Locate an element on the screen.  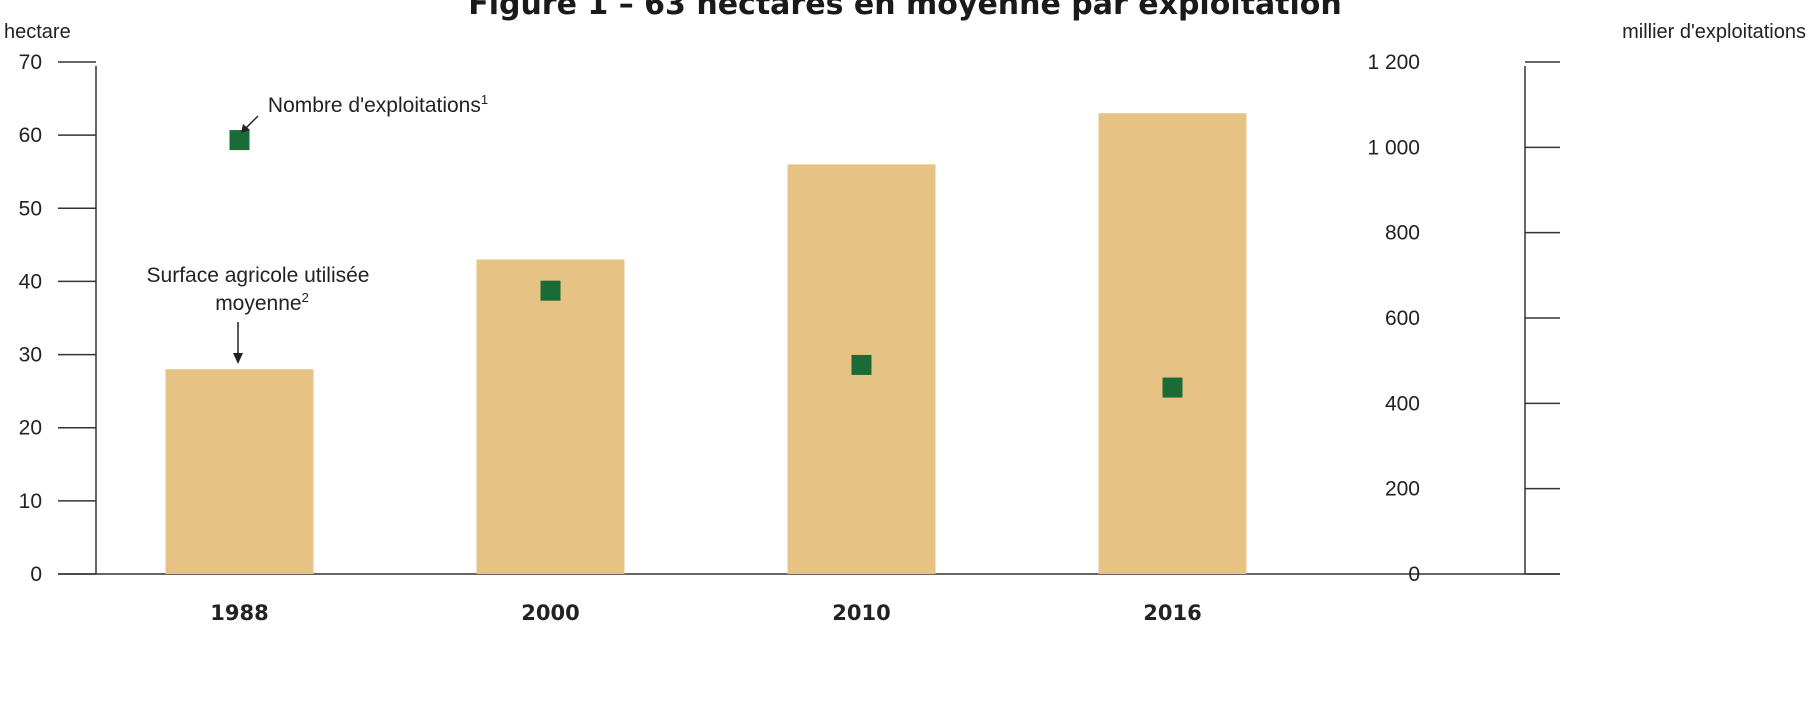
right-axis-label: millier d'exploitations is located at coordinates (1714, 32).